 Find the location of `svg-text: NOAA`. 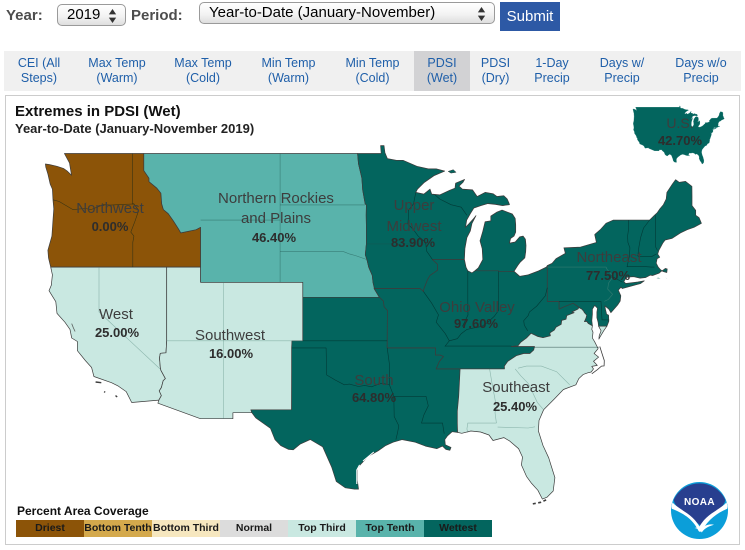

svg-text: NOAA is located at coordinates (699, 502).